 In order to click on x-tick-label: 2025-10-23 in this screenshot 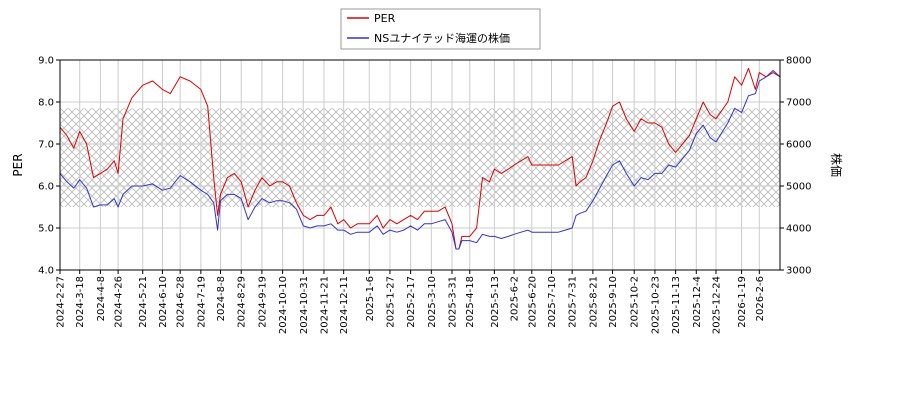, I will do `click(655, 305)`.